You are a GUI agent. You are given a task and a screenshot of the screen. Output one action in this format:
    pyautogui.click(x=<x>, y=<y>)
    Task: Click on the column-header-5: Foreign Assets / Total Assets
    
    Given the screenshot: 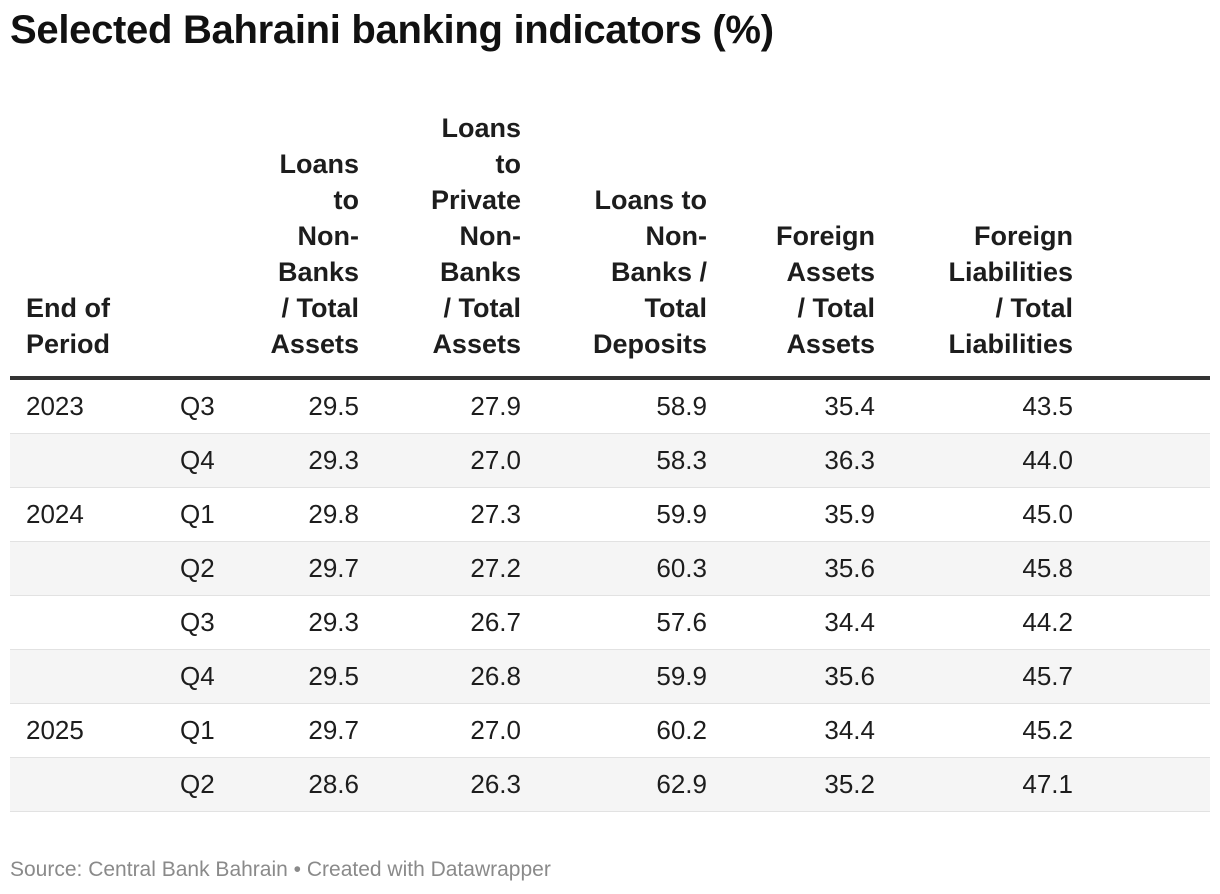 What is the action you would take?
    pyautogui.click(x=807, y=245)
    